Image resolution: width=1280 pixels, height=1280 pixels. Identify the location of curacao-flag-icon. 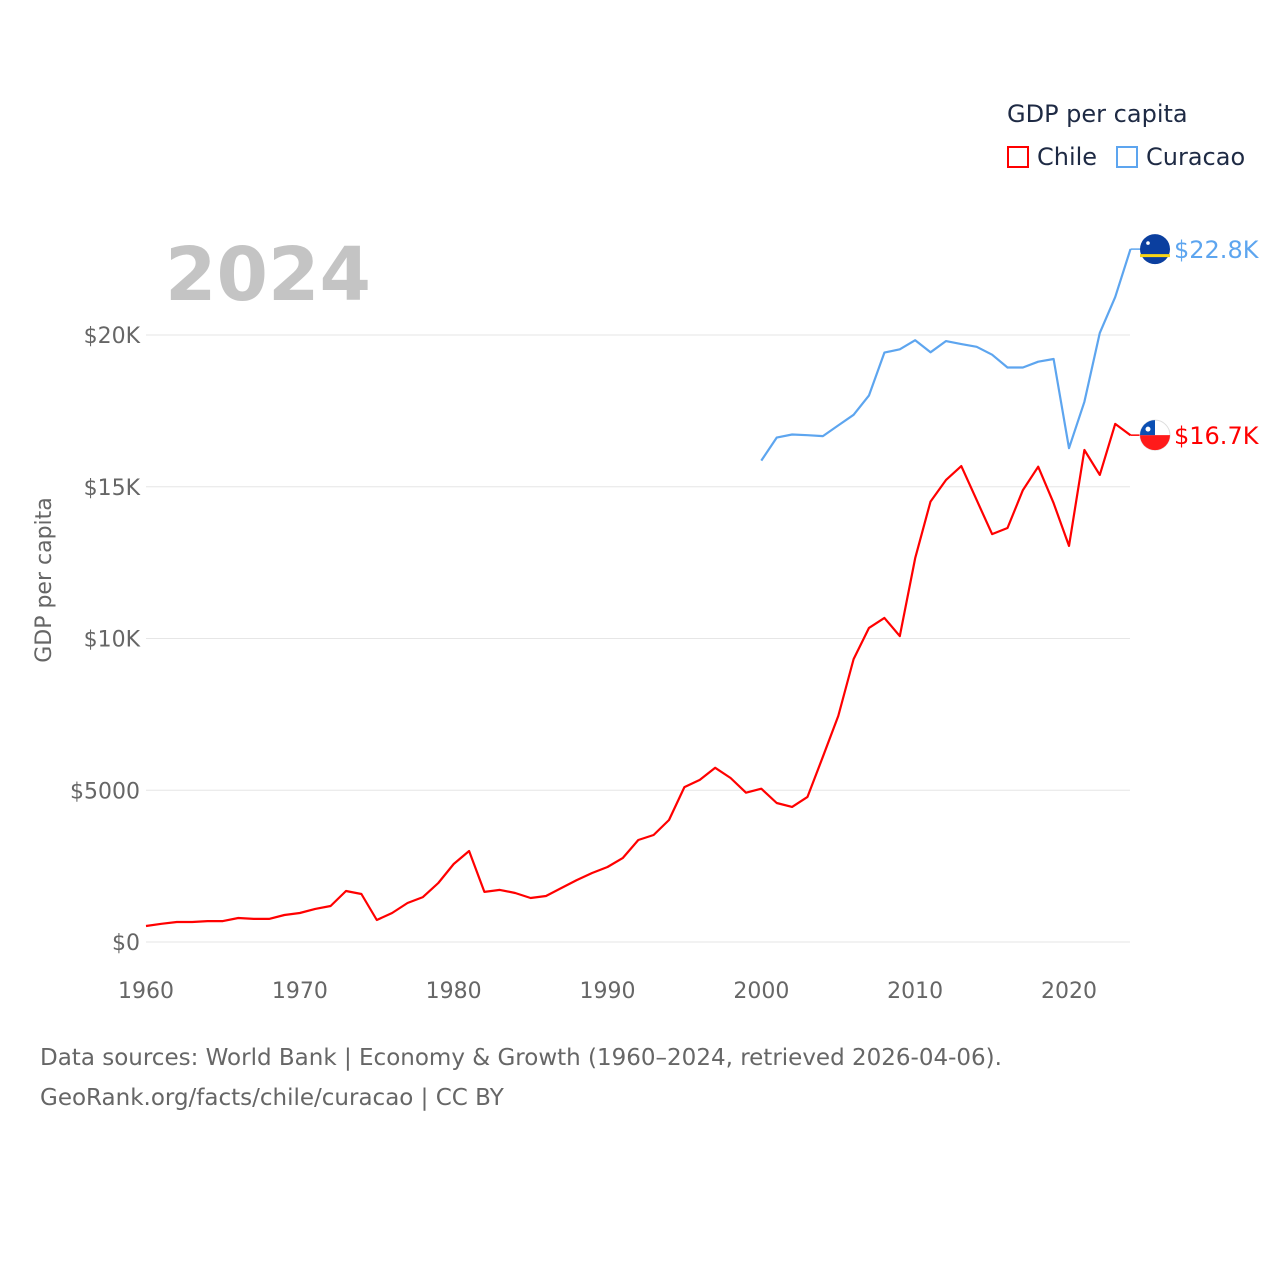
(1155, 249).